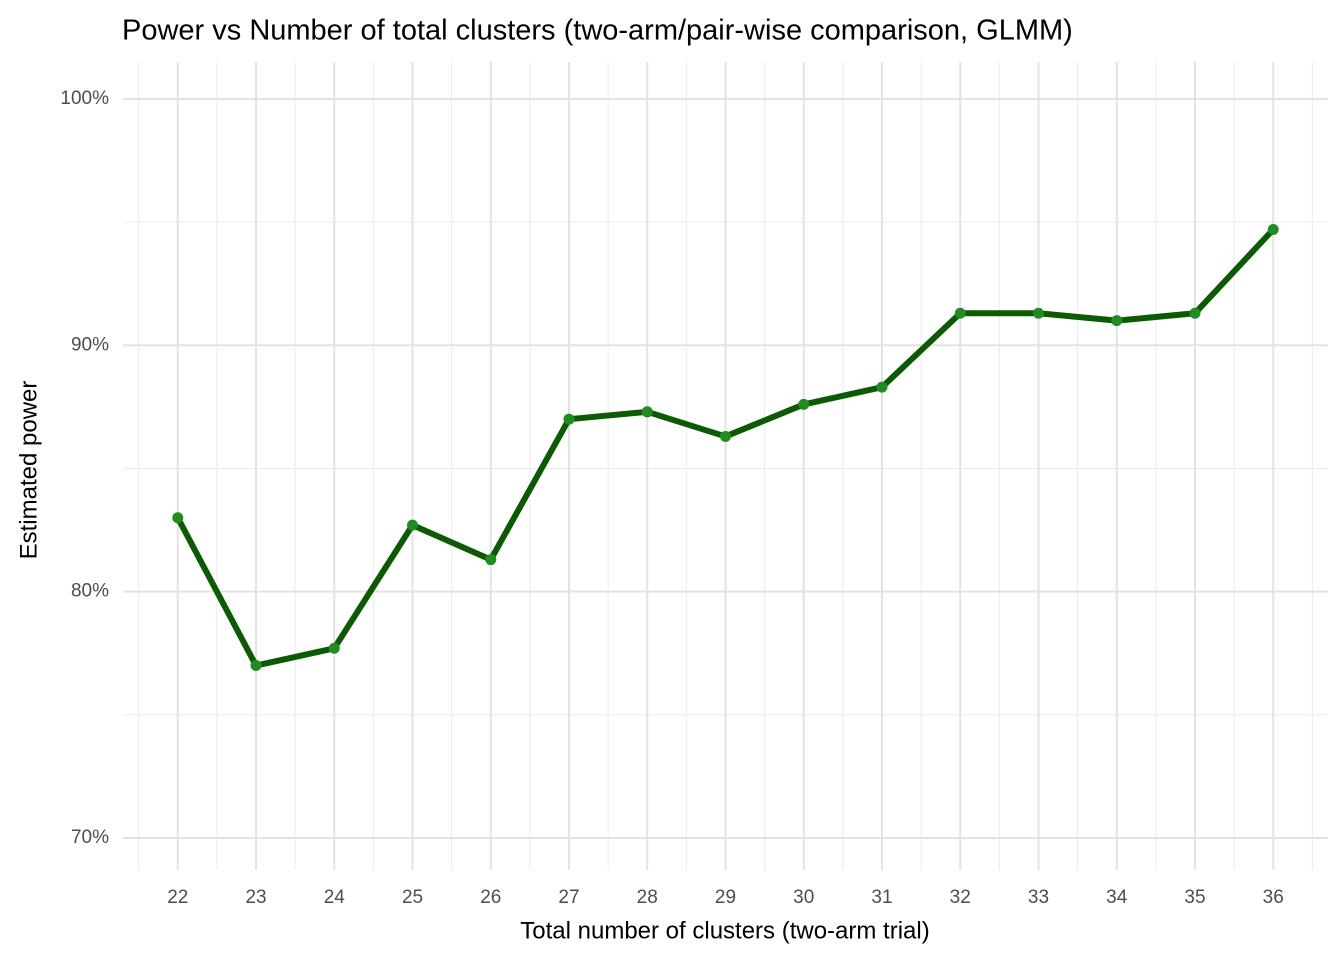 The width and height of the screenshot is (1344, 960). I want to click on y-tick-label: 90%, so click(90, 344).